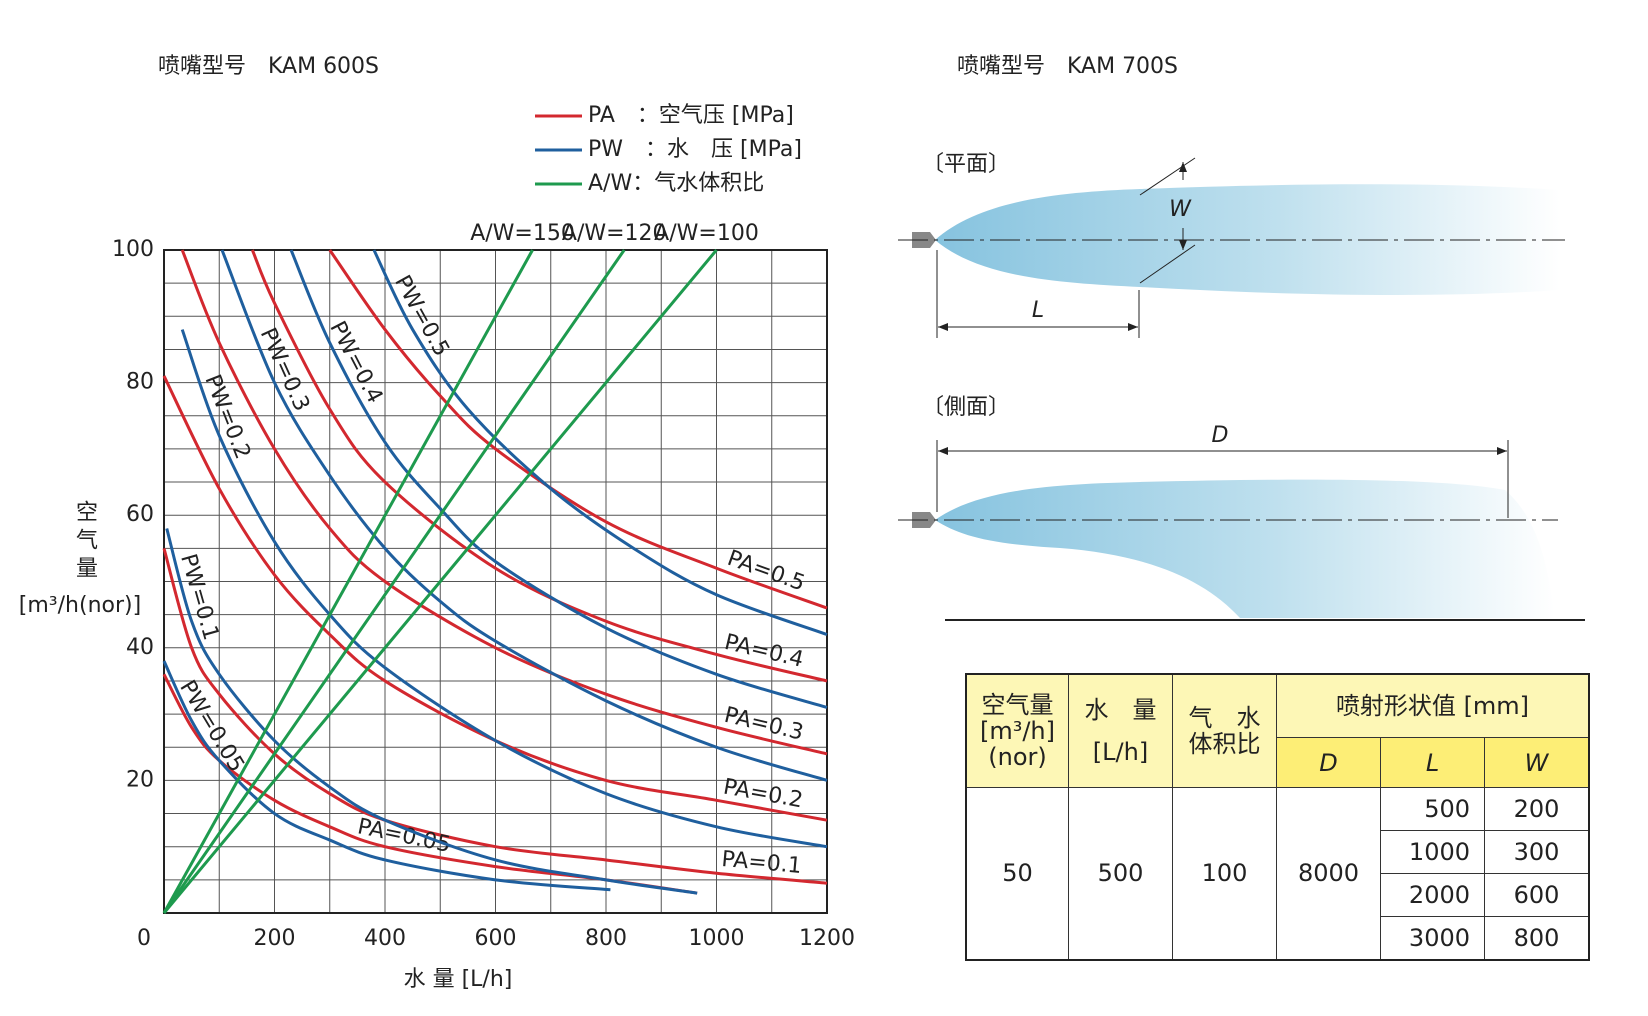  I want to click on x-tick-label: 0, so click(144, 938).